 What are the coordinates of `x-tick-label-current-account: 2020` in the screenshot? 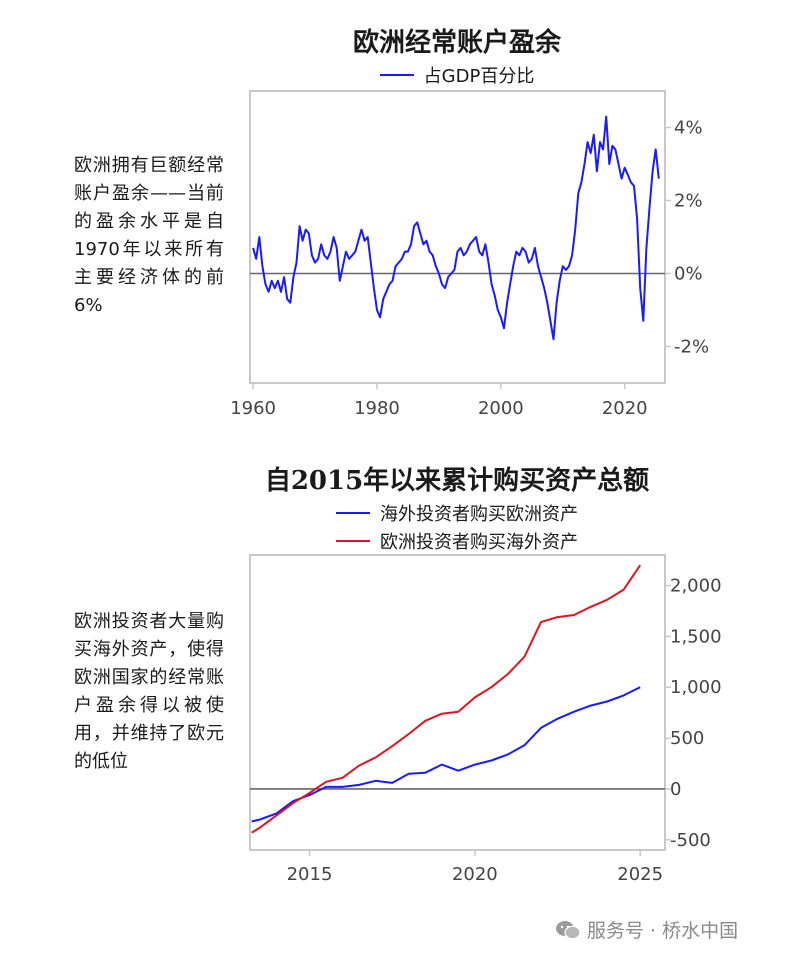 It's located at (625, 408).